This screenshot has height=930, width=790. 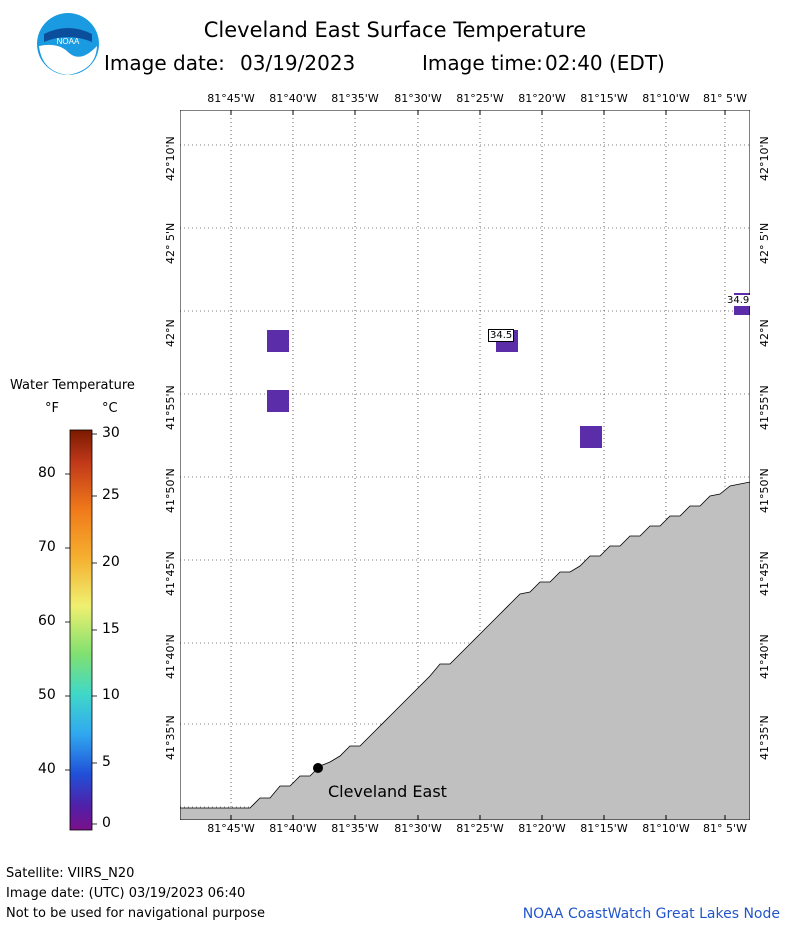 I want to click on image-time: 02:40 (EDT), so click(x=605, y=63).